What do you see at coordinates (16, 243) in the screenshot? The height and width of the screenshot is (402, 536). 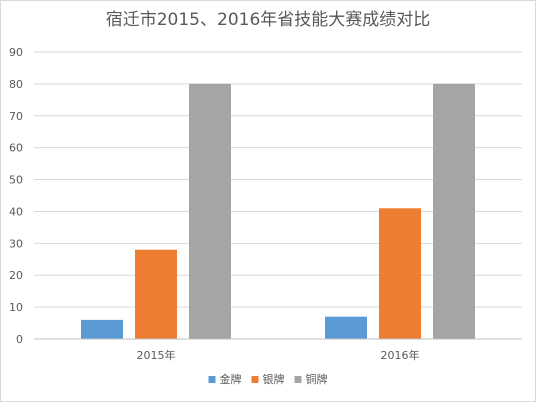 I see `y-tick-label: 30` at bounding box center [16, 243].